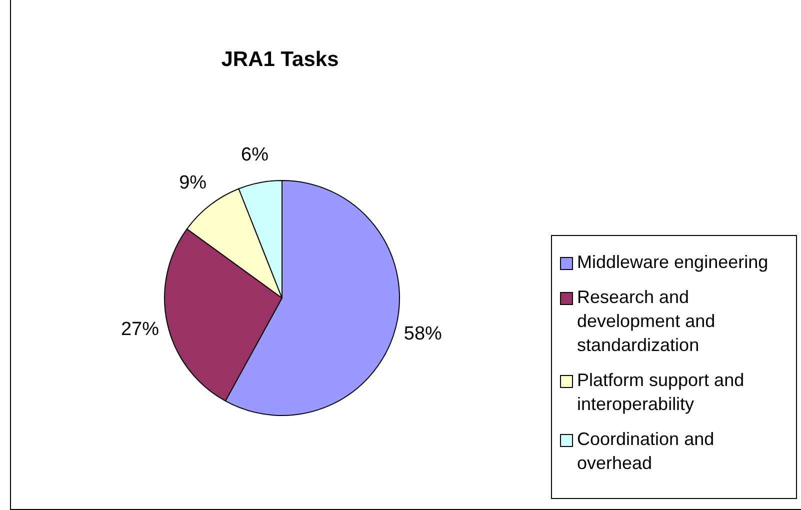  What do you see at coordinates (193, 183) in the screenshot?
I see `data-label: 9%` at bounding box center [193, 183].